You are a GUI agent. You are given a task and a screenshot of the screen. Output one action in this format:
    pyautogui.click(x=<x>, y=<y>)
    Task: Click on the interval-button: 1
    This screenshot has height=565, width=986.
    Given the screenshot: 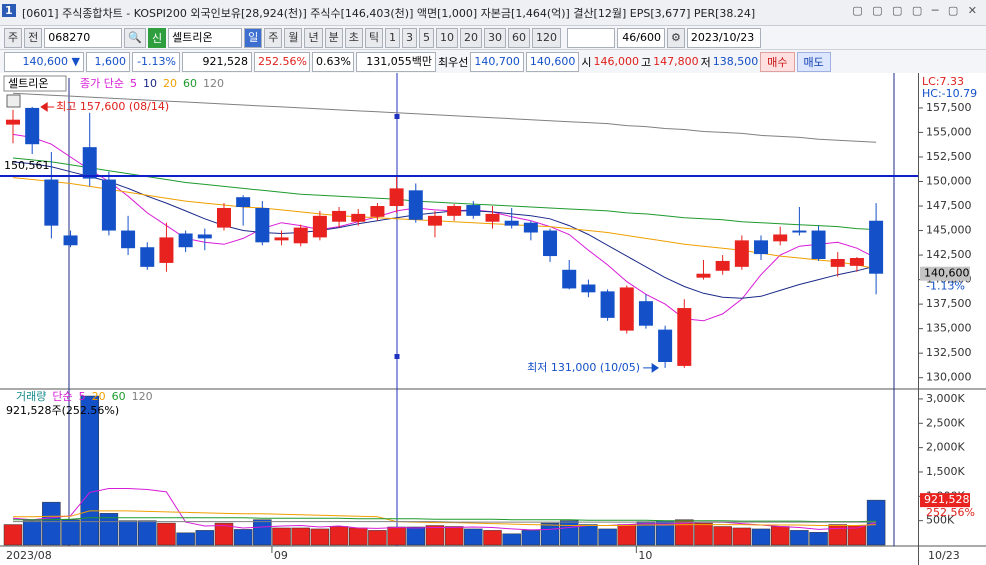 What is the action you would take?
    pyautogui.click(x=392, y=37)
    